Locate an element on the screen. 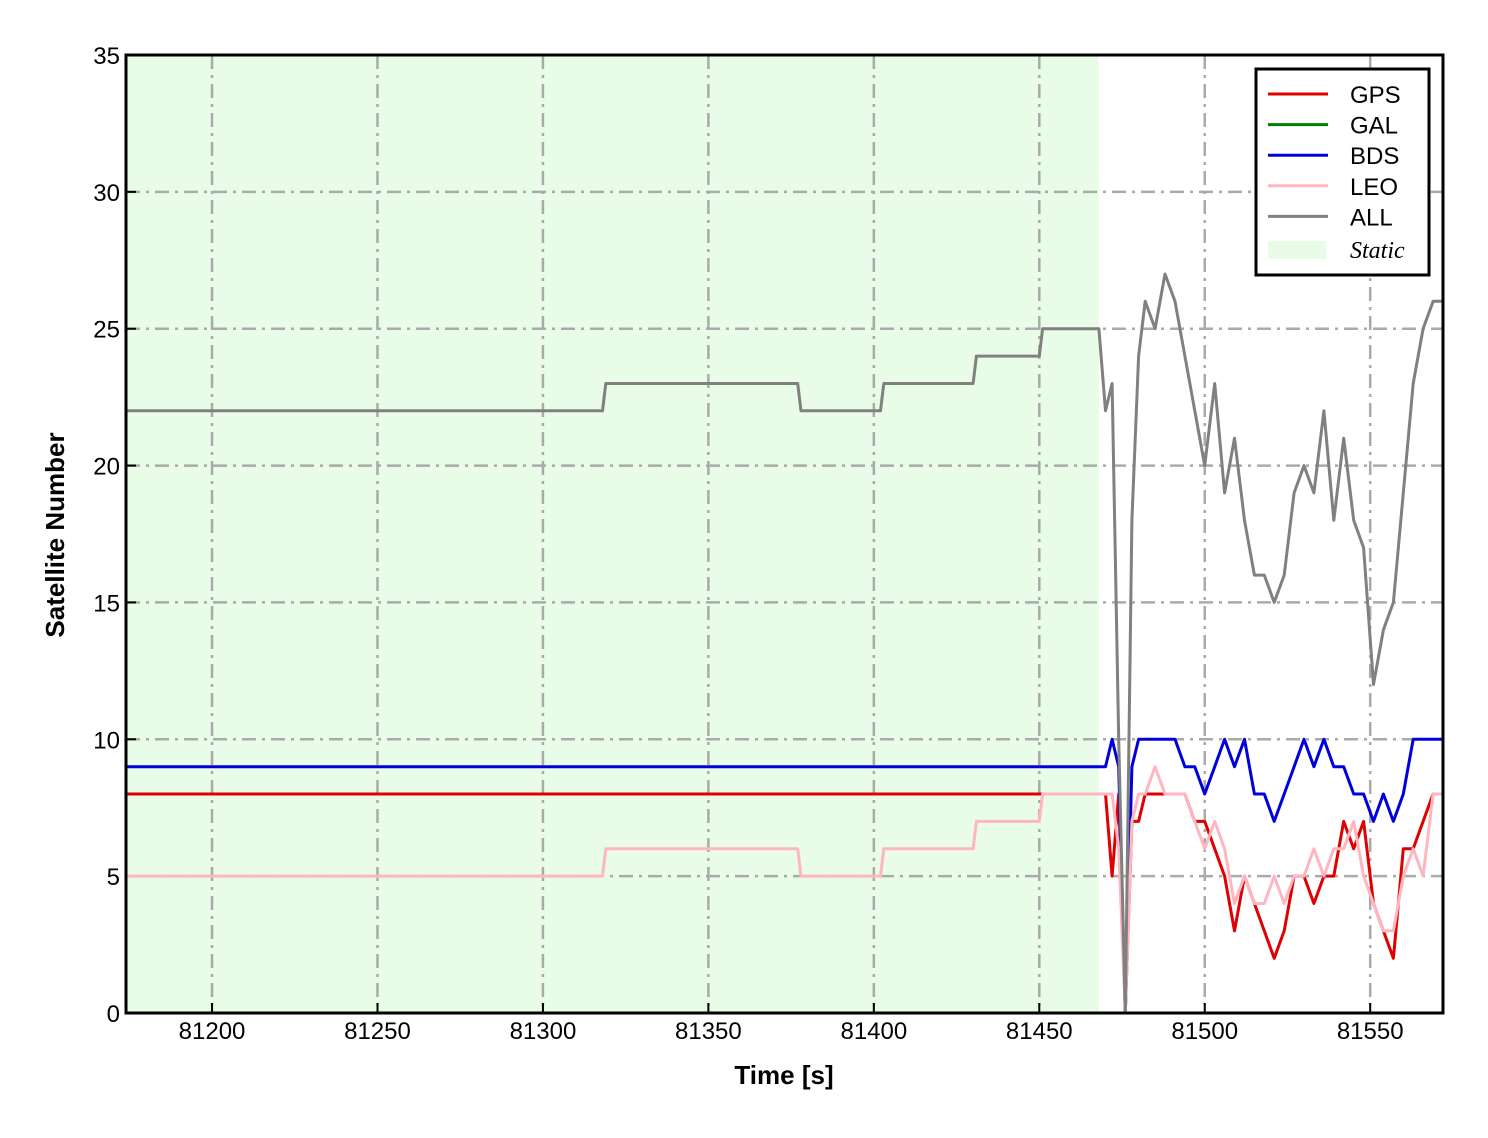 The image size is (1488, 1138). legend-label: Static is located at coordinates (1377, 251).